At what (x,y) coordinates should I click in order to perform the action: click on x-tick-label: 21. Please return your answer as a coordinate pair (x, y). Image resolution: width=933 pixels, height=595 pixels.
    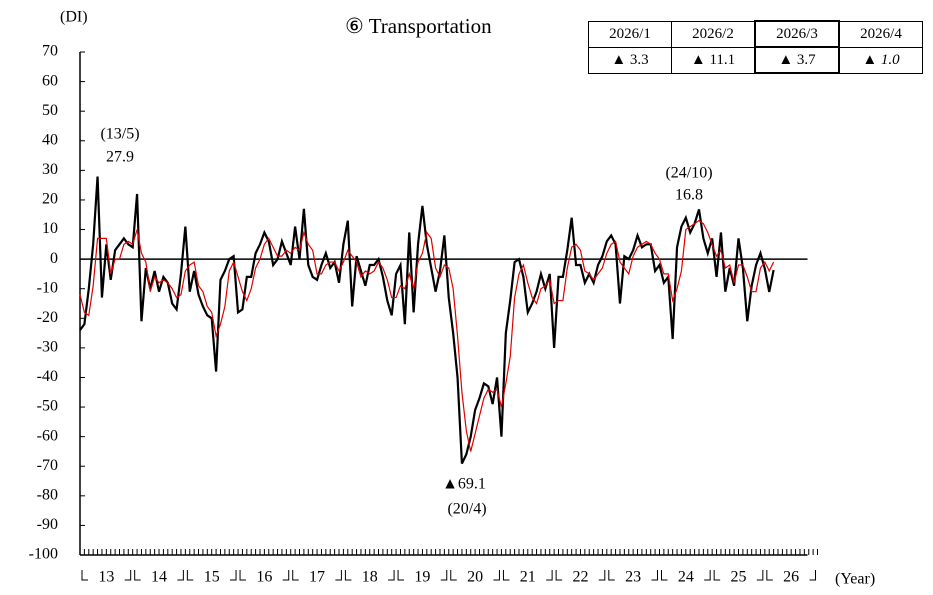
    Looking at the image, I should click on (528, 577).